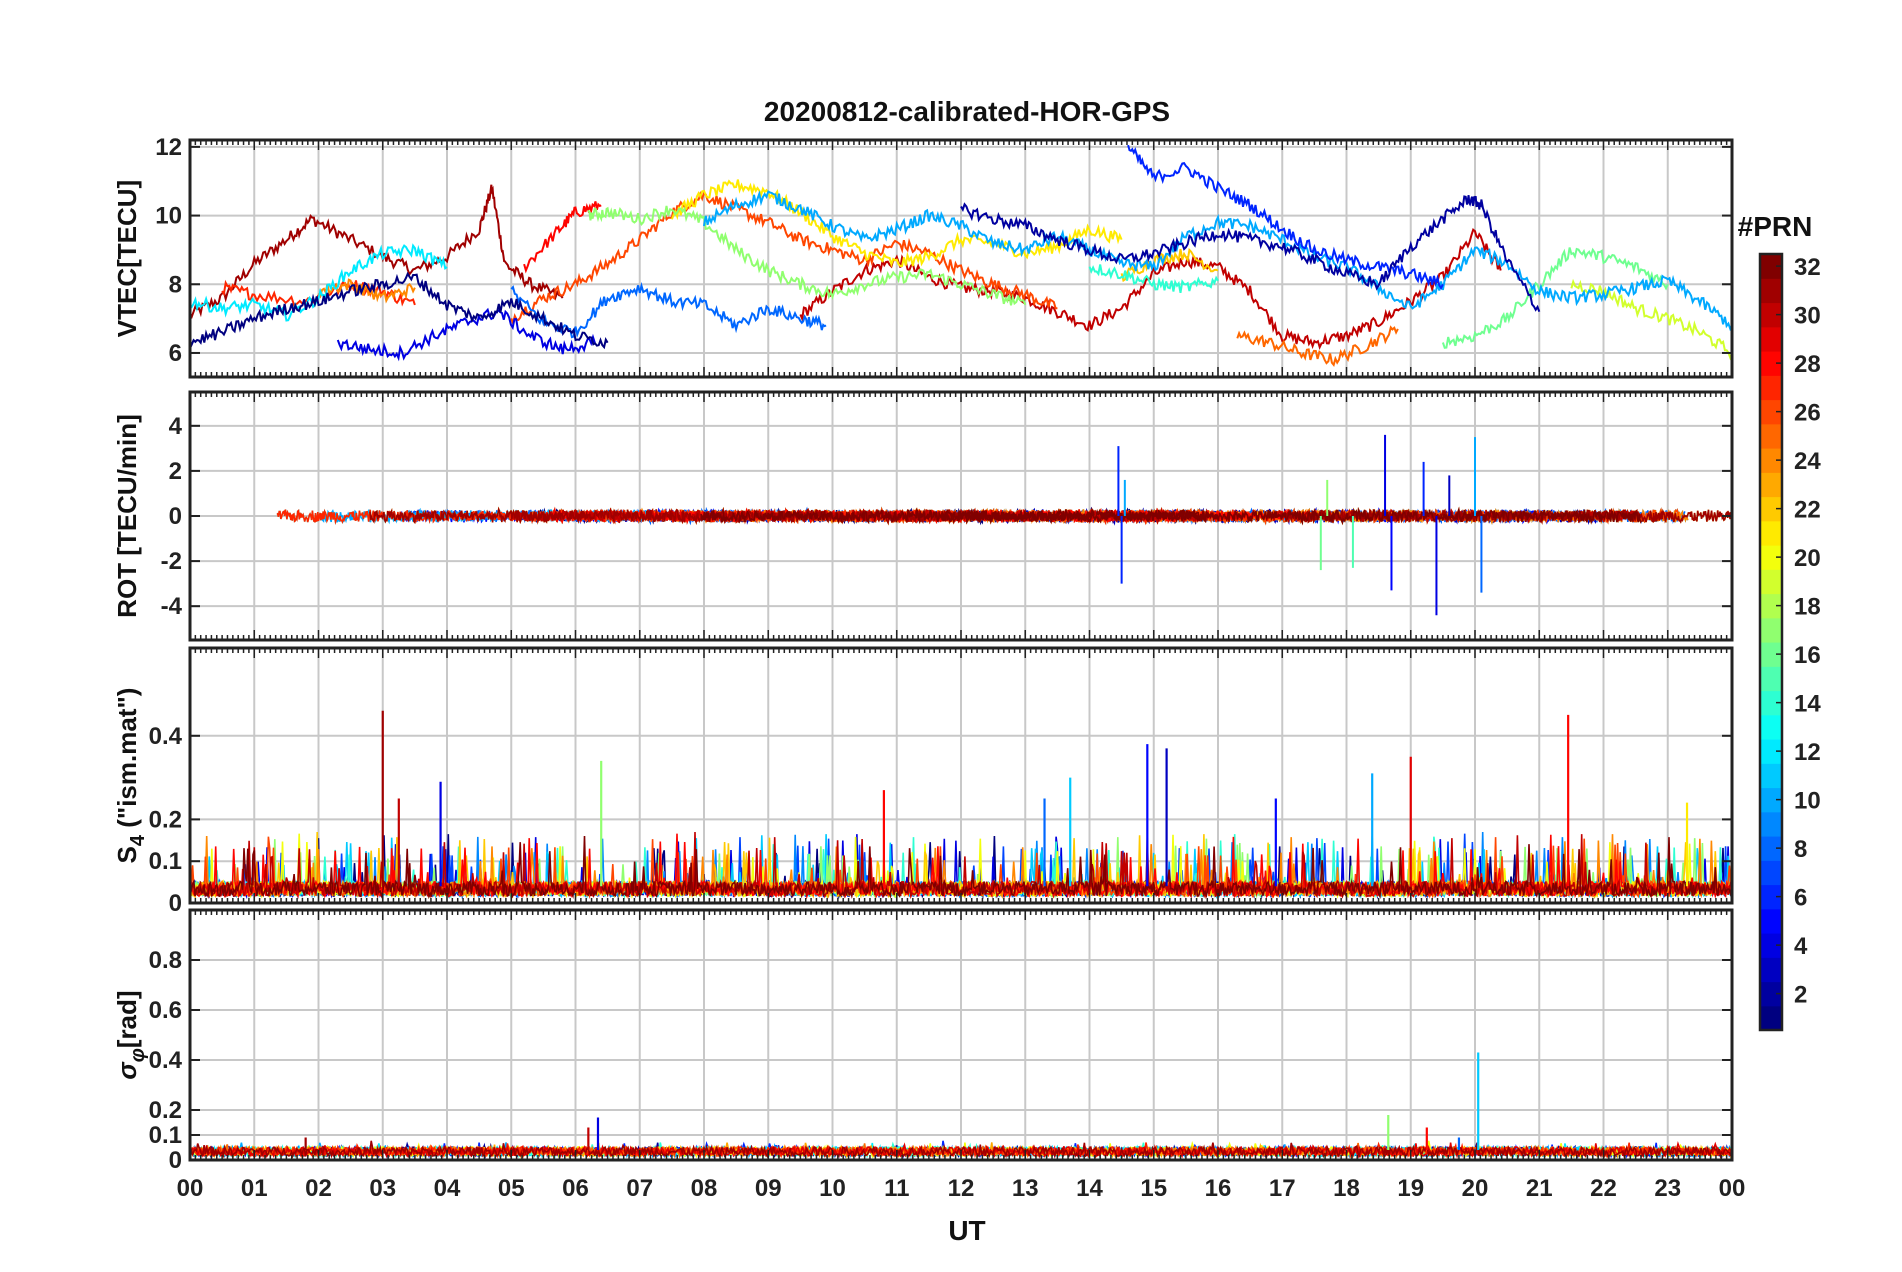 The image size is (1902, 1272). Describe the element at coordinates (1807, 558) in the screenshot. I see `colorbar-tick-label: 20` at that location.